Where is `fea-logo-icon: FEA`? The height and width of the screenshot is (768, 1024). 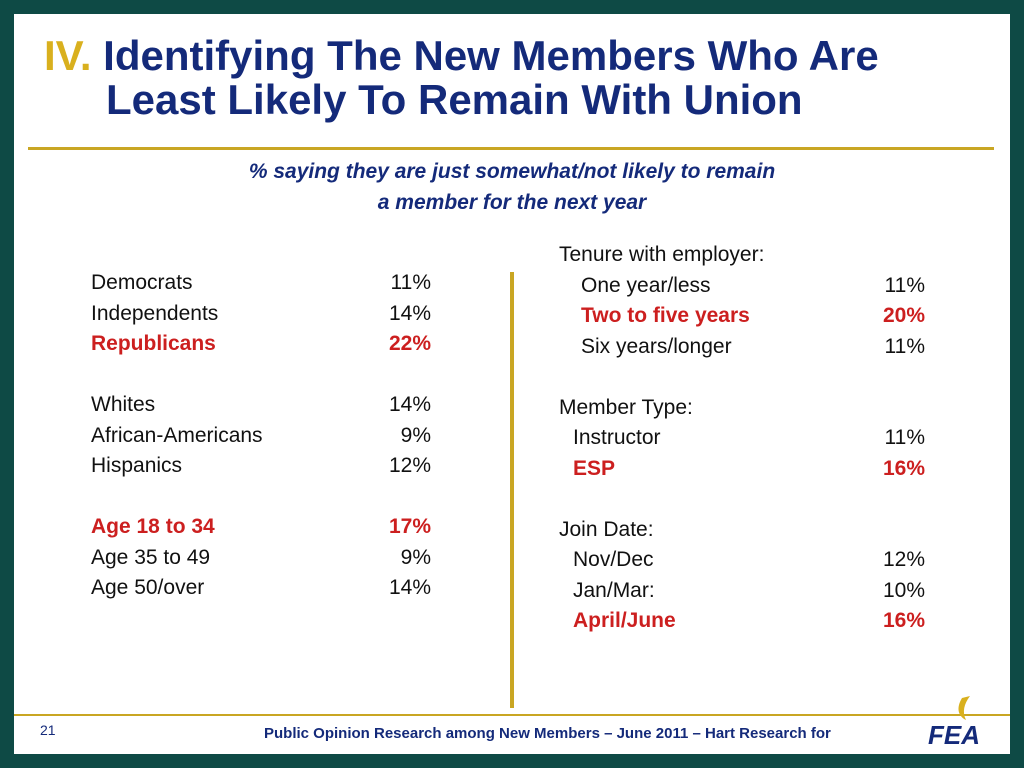
fea-logo-icon: FEA is located at coordinates (954, 723).